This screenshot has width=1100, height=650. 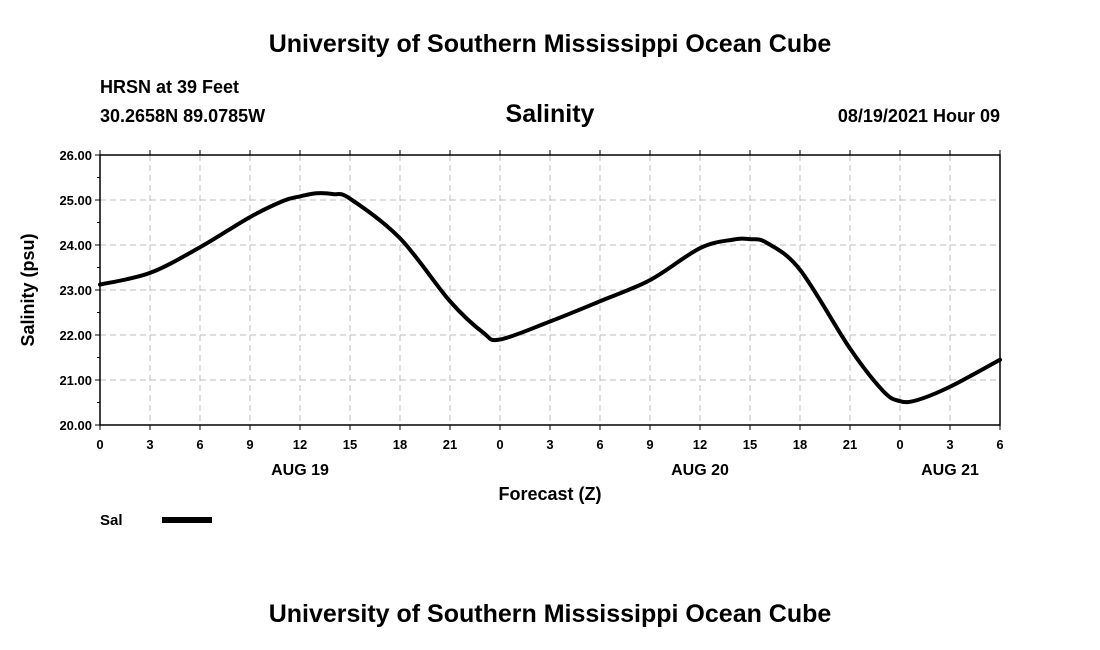 I want to click on station-label: HRSN at 39 Feet, so click(x=170, y=87).